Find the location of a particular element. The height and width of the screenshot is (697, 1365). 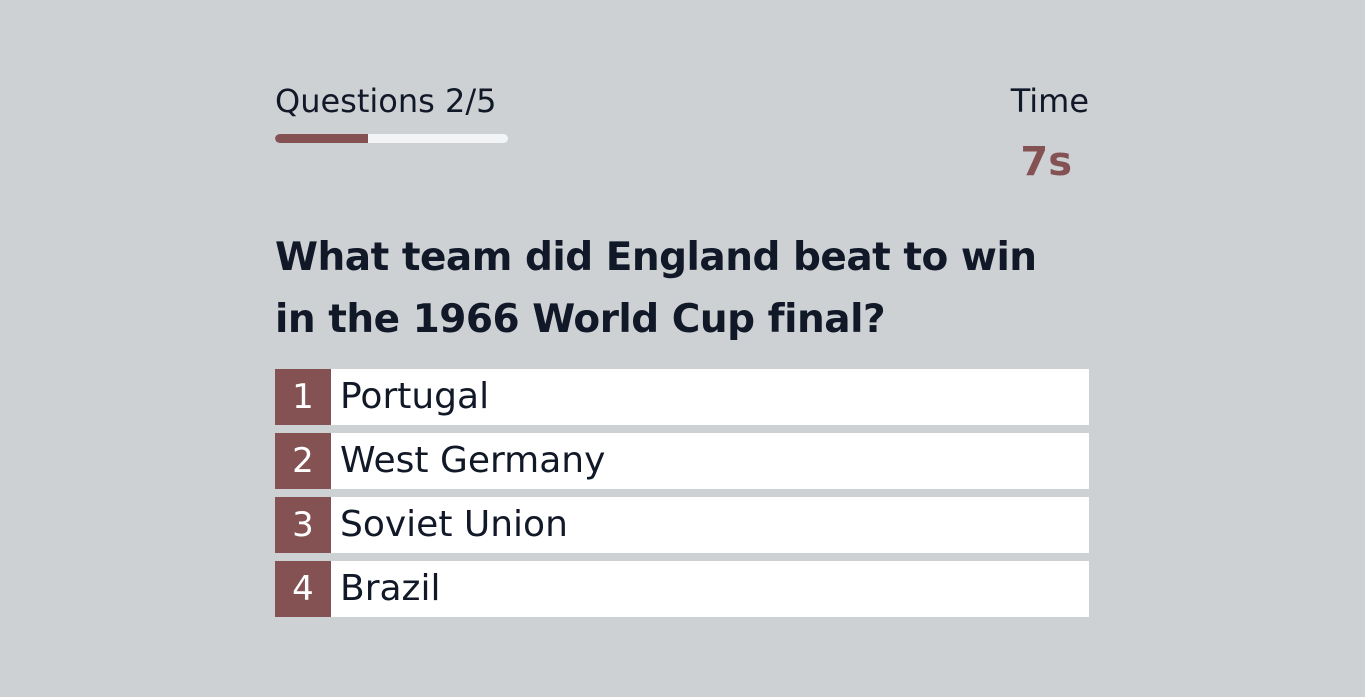

answer-number: 3 is located at coordinates (303, 525).